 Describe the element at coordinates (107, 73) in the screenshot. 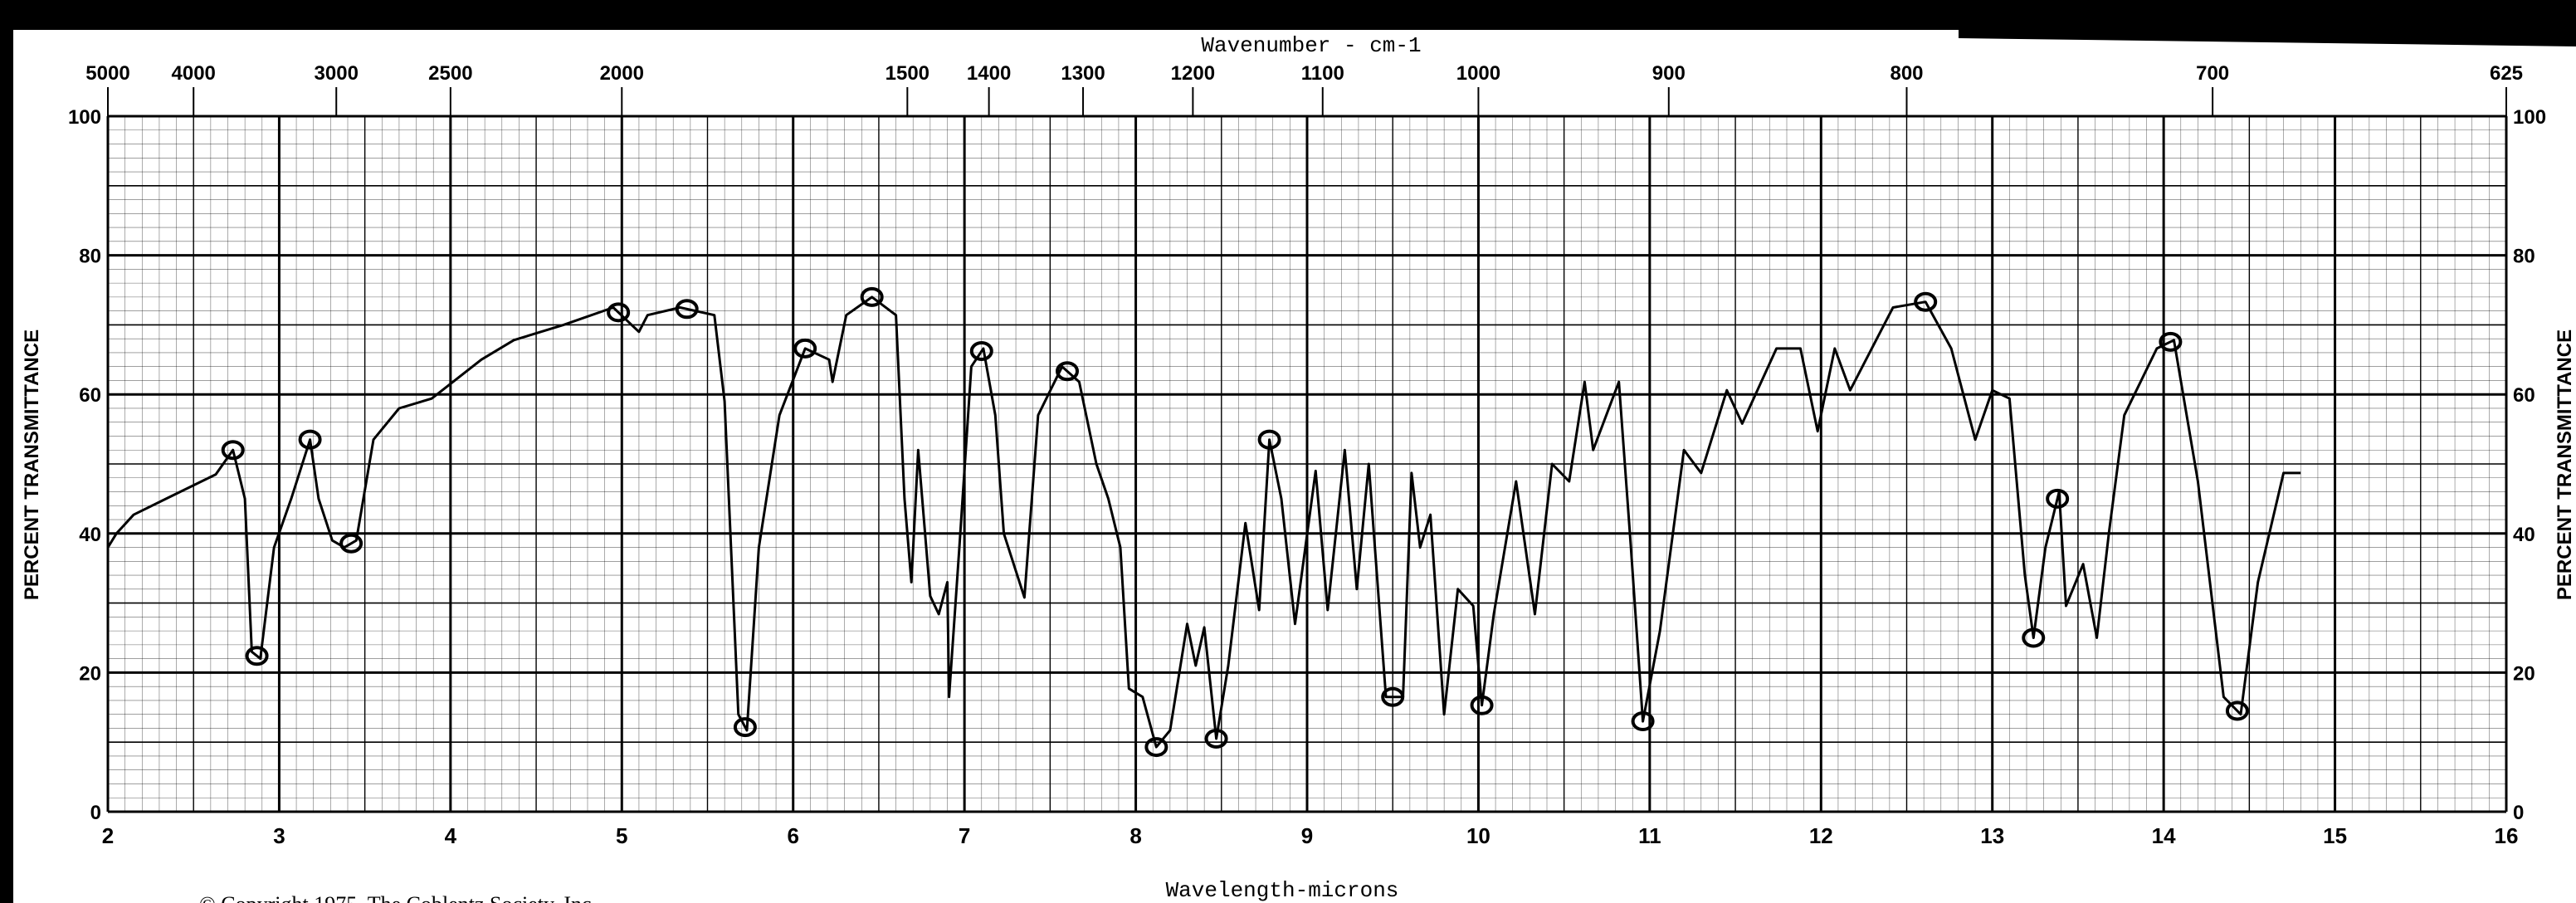

I see `top-tick-label: 5000` at that location.